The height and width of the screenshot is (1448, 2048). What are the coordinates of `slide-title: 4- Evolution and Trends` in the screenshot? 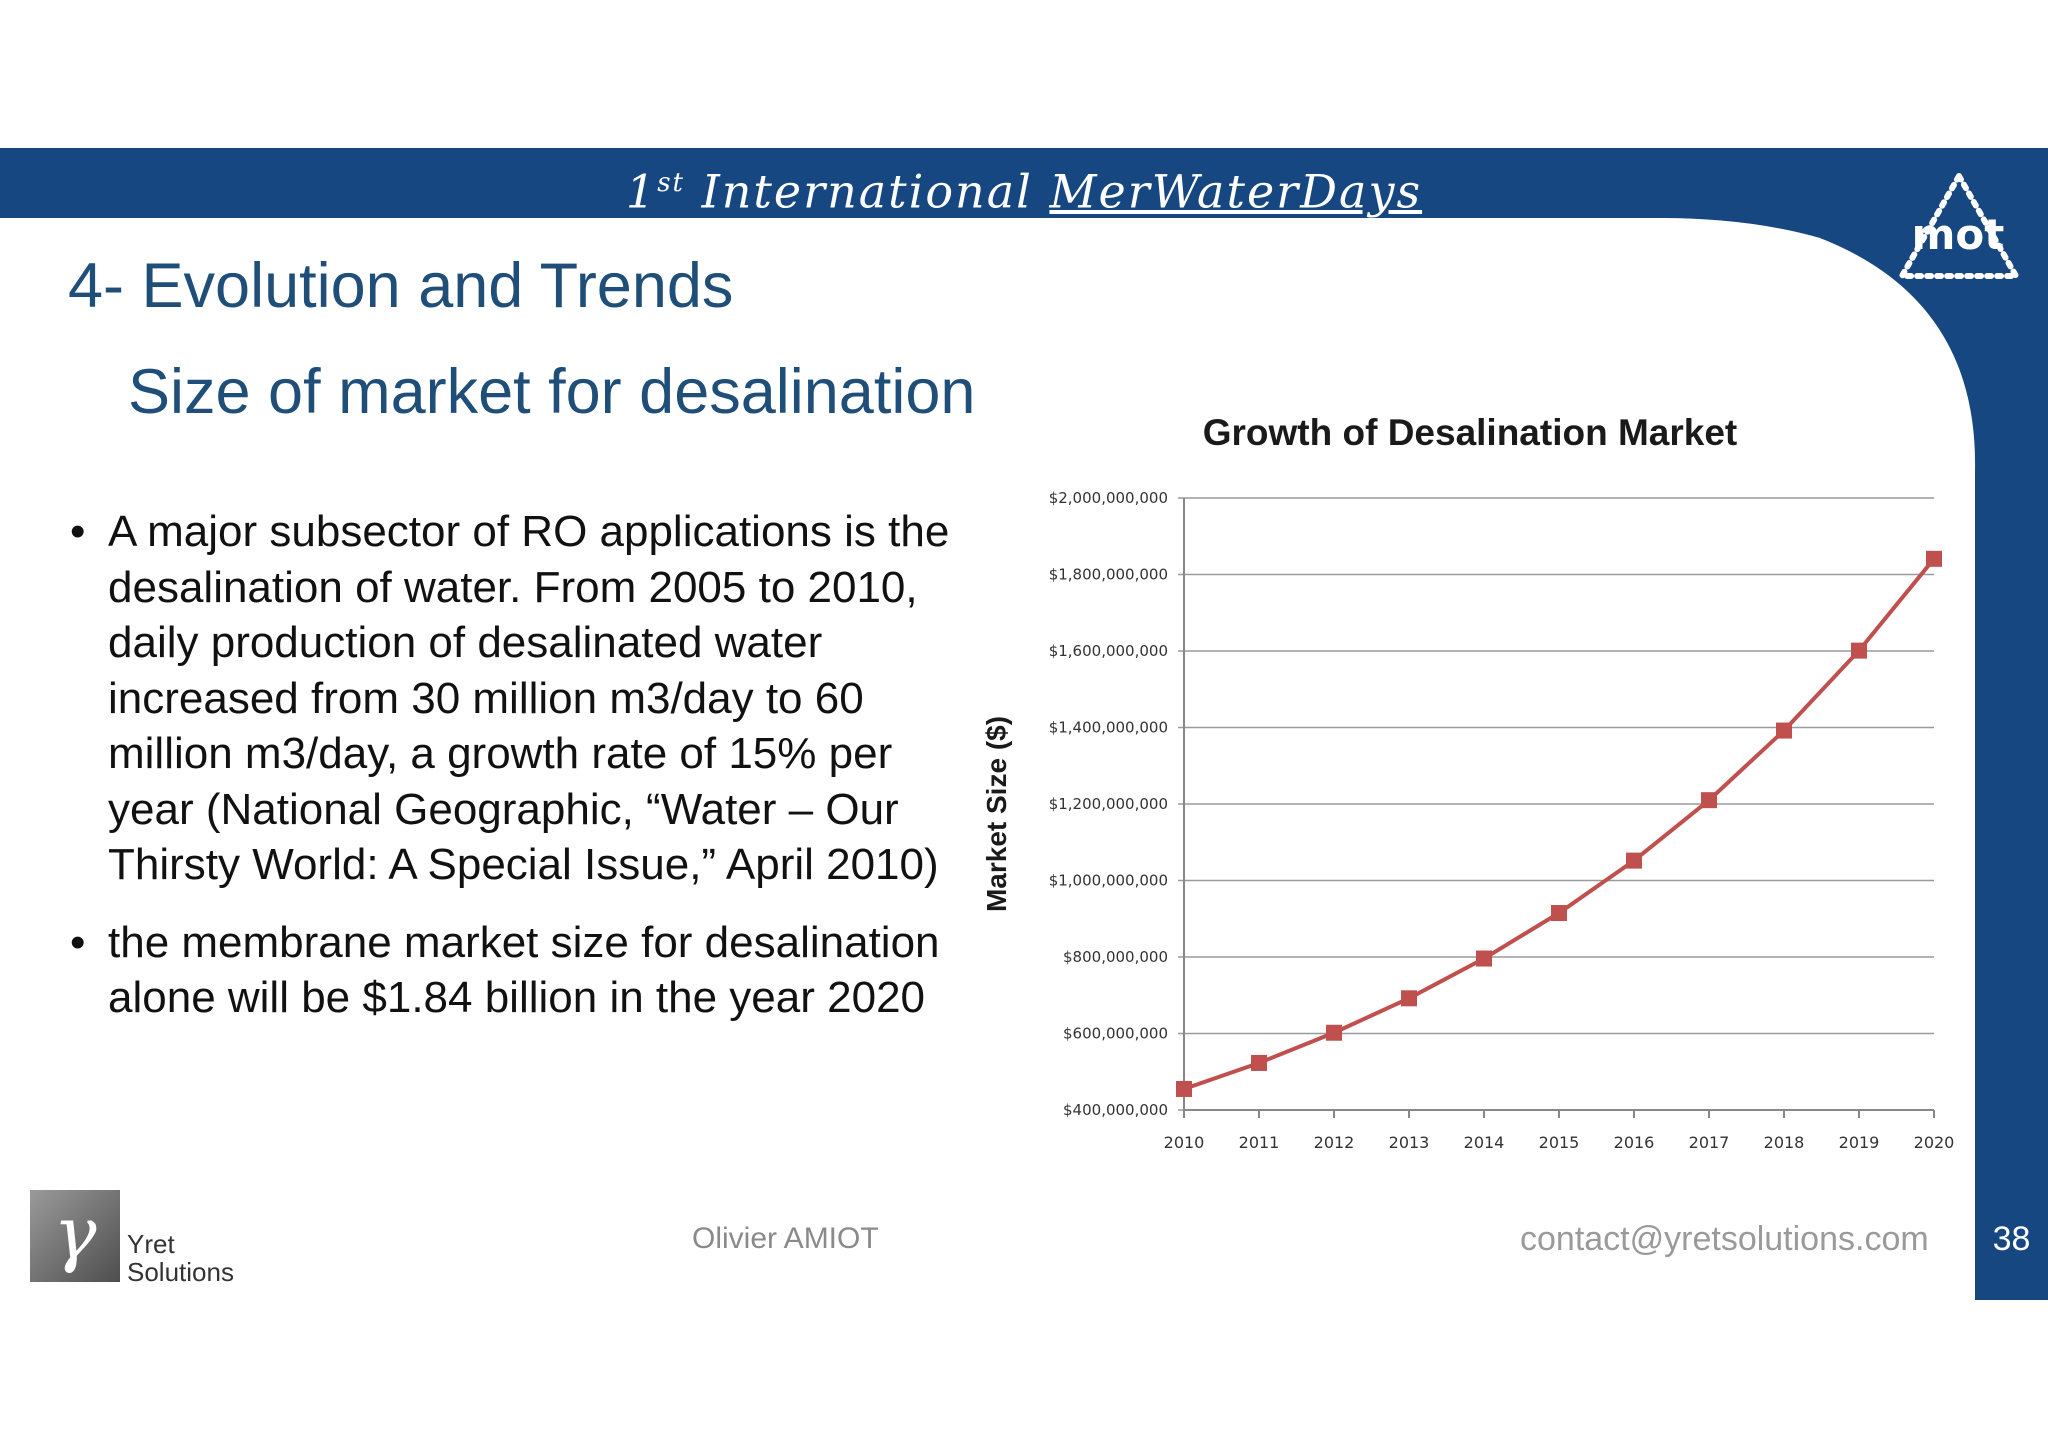 It's located at (401, 286).